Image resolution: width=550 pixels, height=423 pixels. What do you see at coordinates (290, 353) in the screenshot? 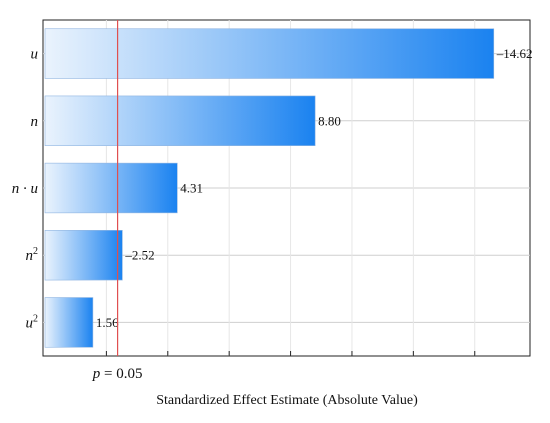
I see `x-ticks` at bounding box center [290, 353].